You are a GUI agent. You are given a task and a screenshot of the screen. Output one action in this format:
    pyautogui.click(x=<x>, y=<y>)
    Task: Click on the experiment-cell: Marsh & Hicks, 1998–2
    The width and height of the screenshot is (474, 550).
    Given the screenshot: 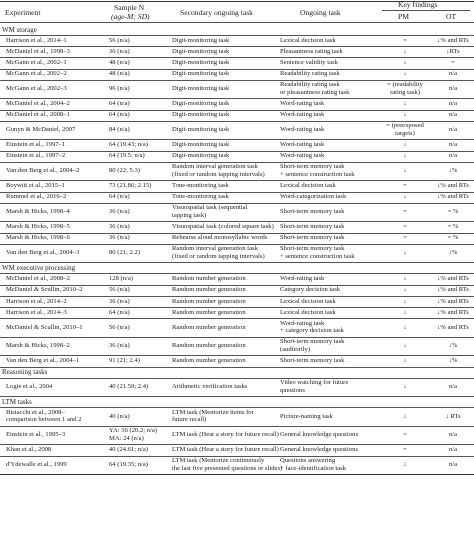 What is the action you would take?
    pyautogui.click(x=53, y=346)
    